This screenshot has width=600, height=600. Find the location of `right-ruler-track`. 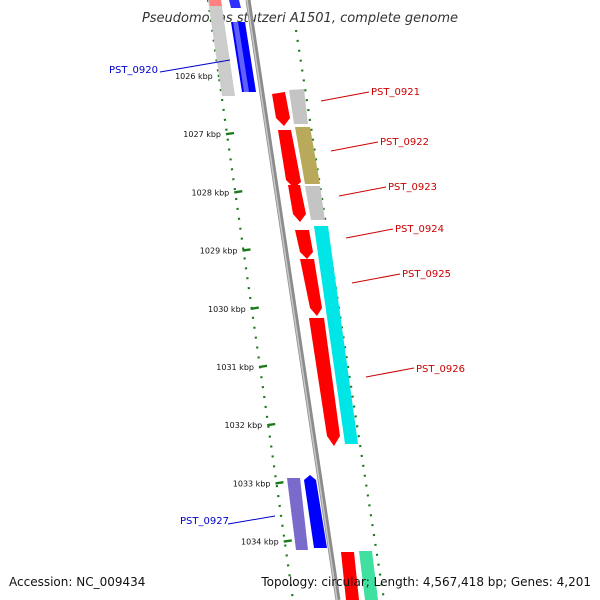

right-ruler-track is located at coordinates (340, 314).